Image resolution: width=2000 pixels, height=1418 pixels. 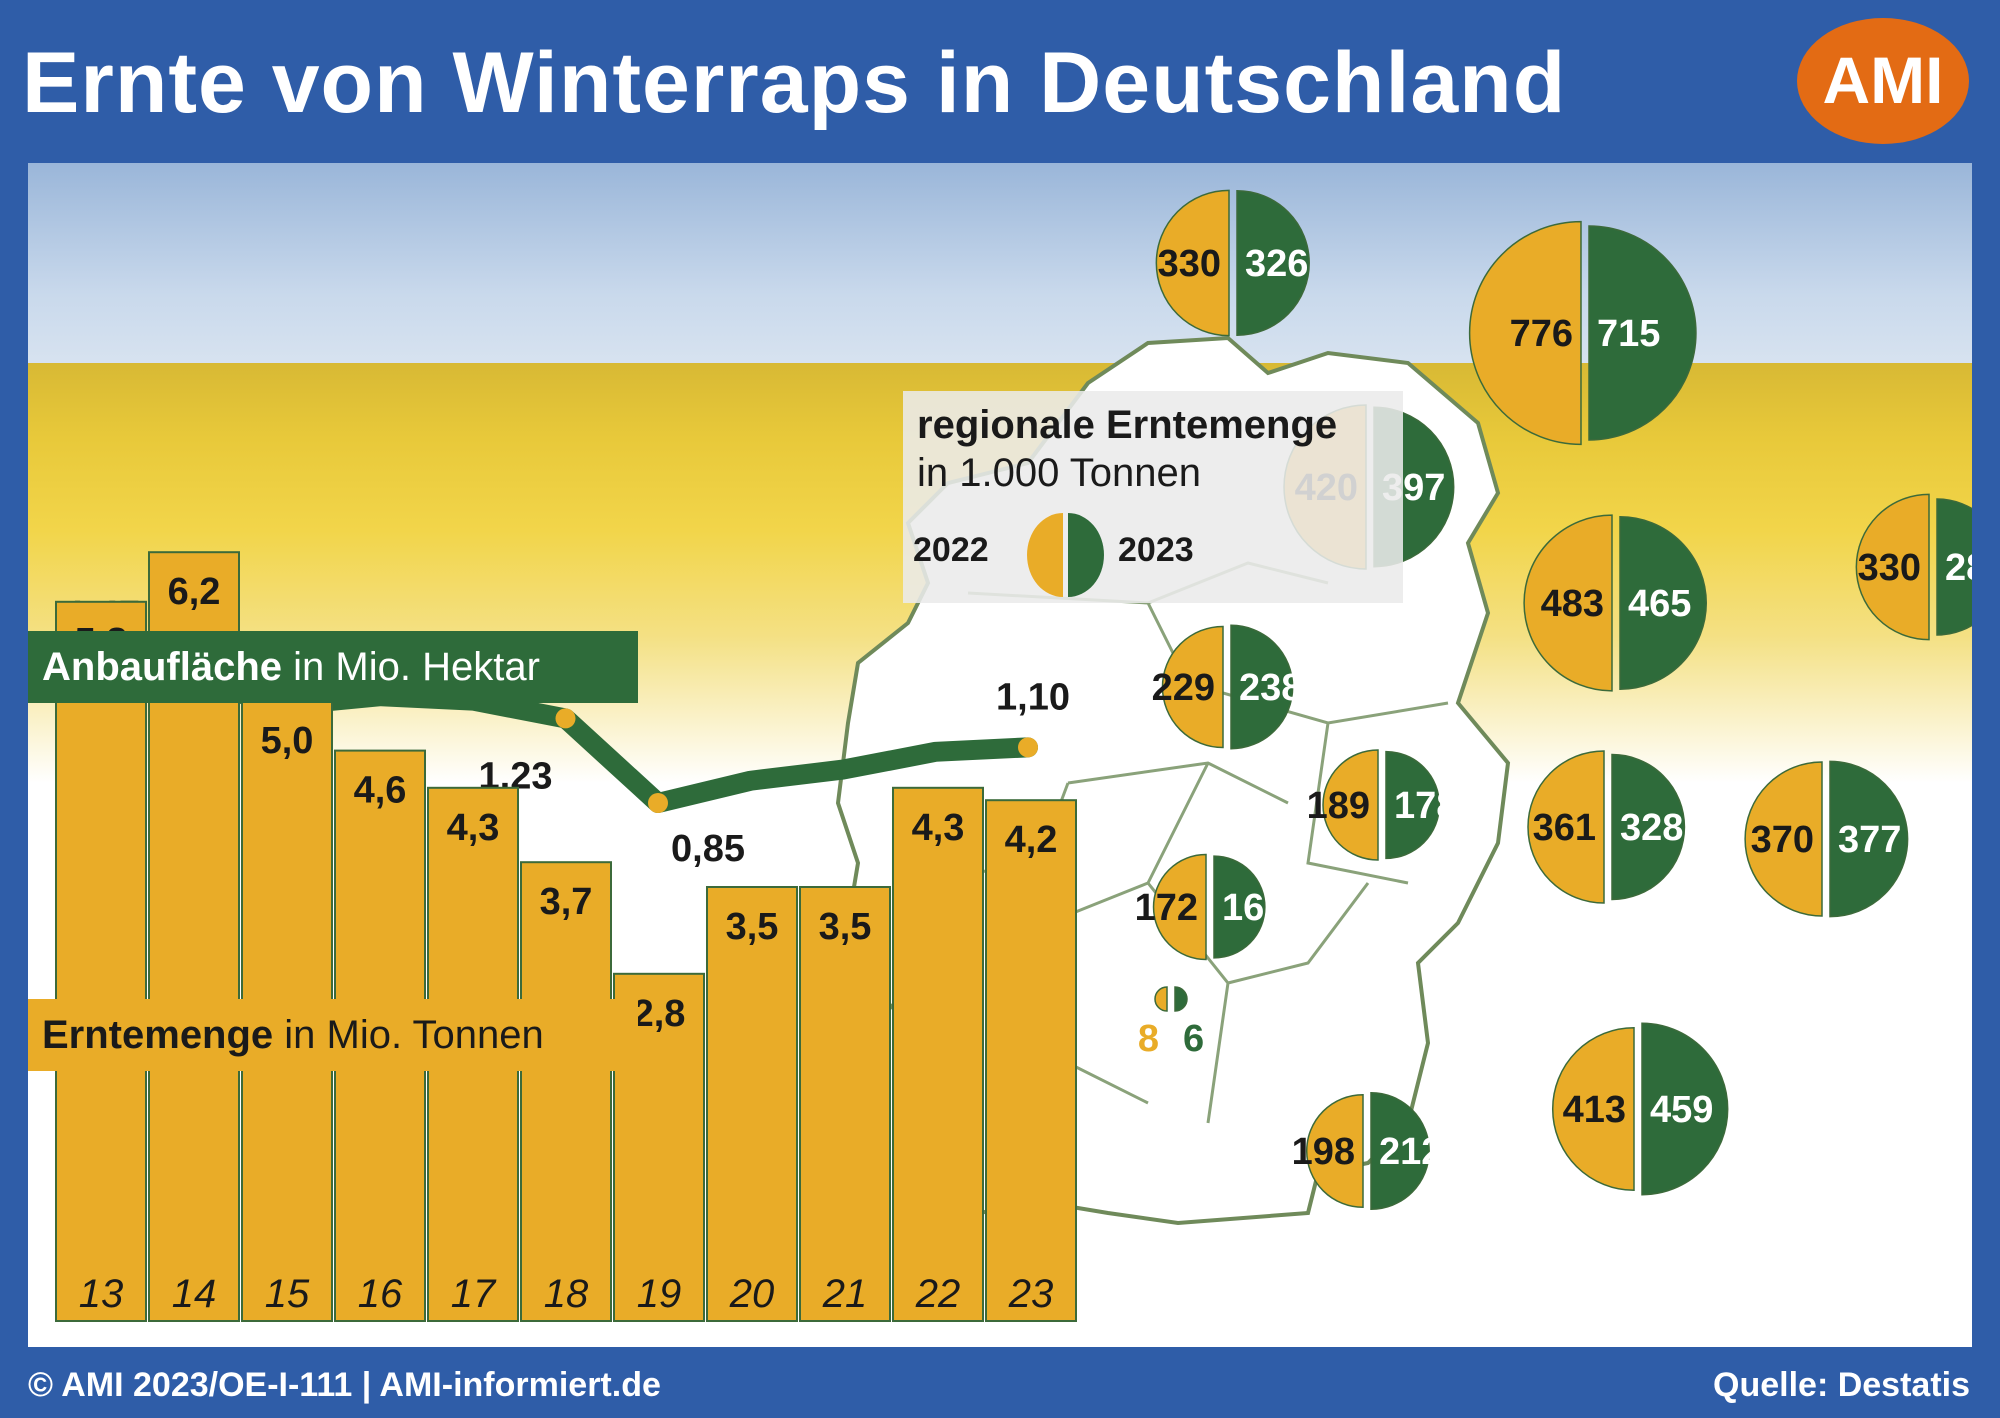 I want to click on year-tick-label: 20, so click(x=752, y=1294).